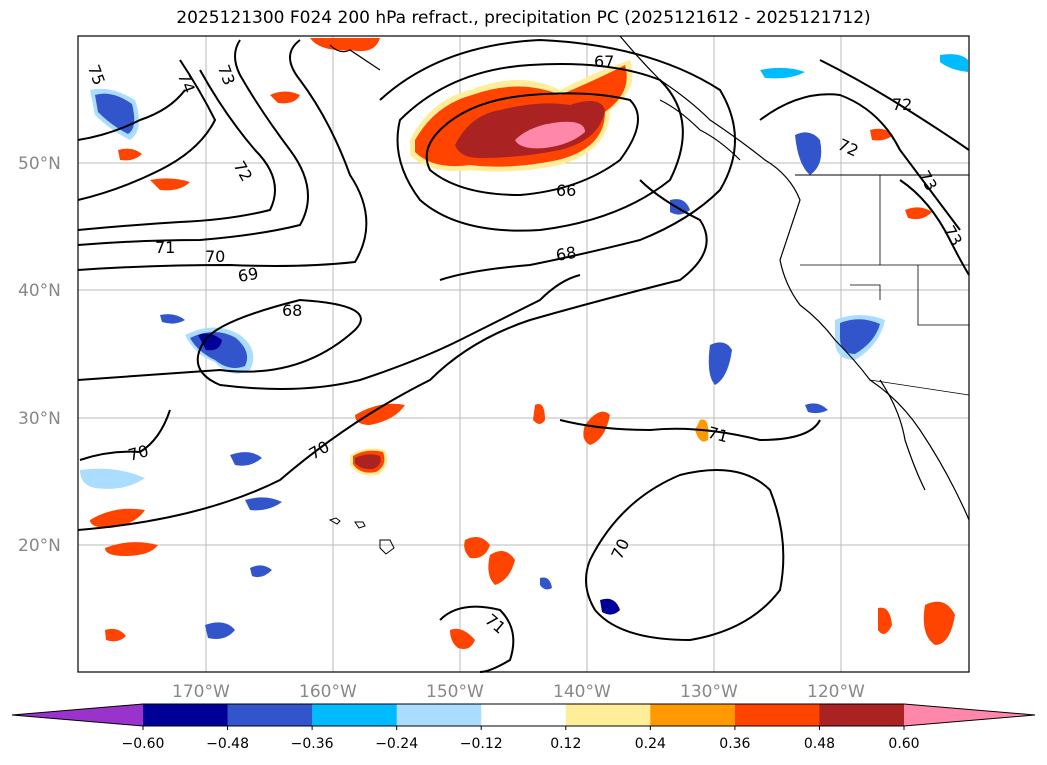 The image size is (1047, 765). I want to click on precip-area-k, so click(462, 638).